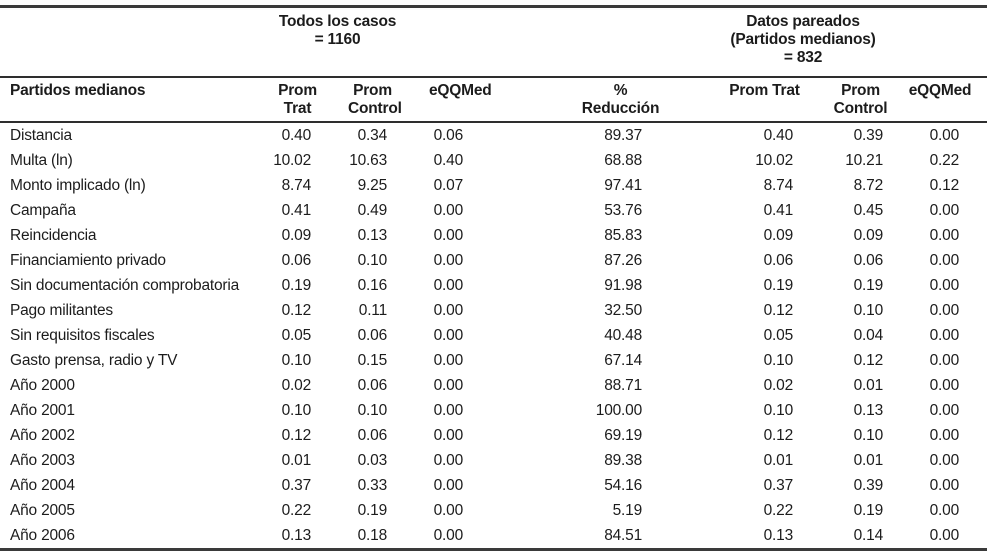  What do you see at coordinates (623, 435) in the screenshot?
I see `cell-value: 69.19` at bounding box center [623, 435].